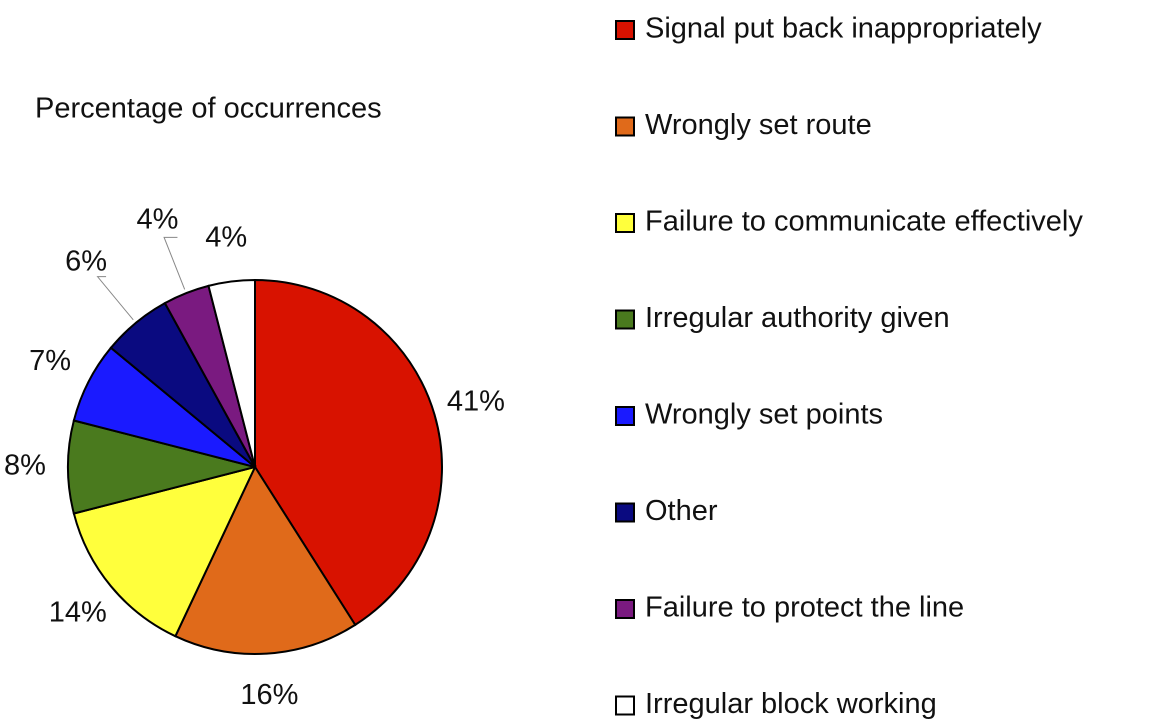  I want to click on data-label: 7%, so click(50, 361).